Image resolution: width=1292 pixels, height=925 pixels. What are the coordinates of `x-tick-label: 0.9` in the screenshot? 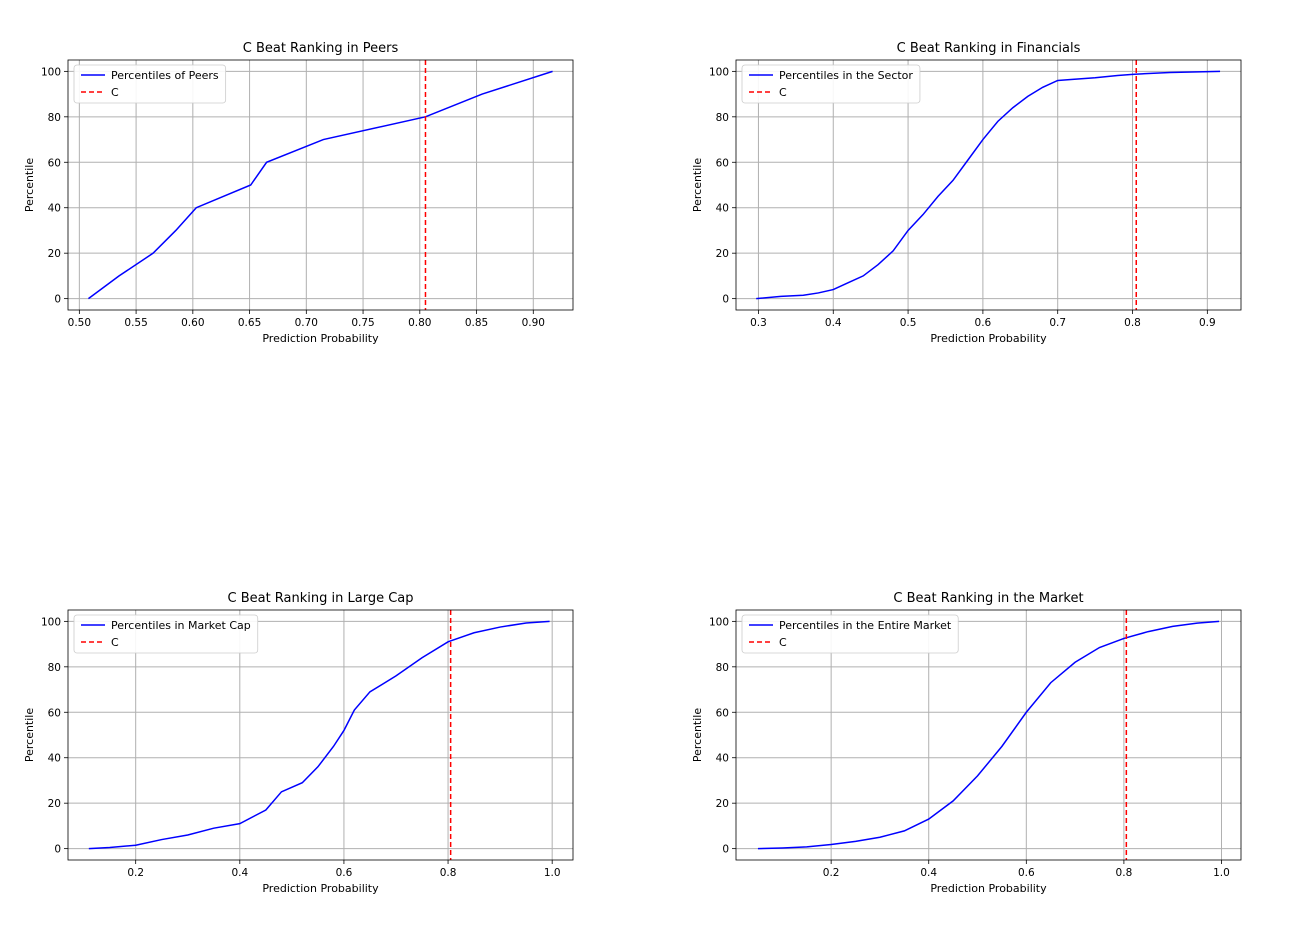 It's located at (1207, 323).